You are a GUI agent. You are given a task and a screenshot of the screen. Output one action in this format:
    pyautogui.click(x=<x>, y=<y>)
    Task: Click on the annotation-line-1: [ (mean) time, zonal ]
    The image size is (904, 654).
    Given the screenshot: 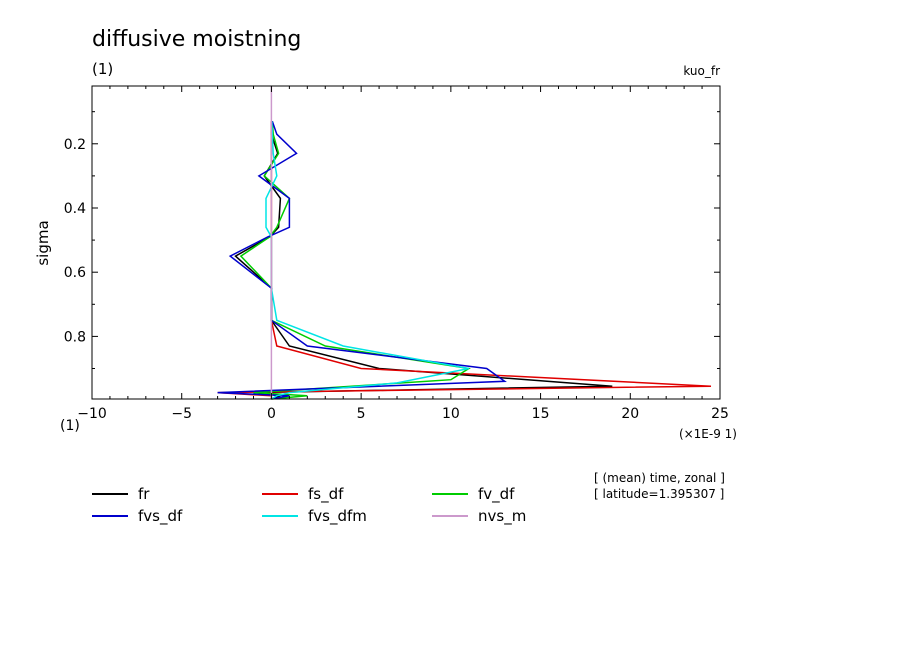 What is the action you would take?
    pyautogui.click(x=659, y=478)
    